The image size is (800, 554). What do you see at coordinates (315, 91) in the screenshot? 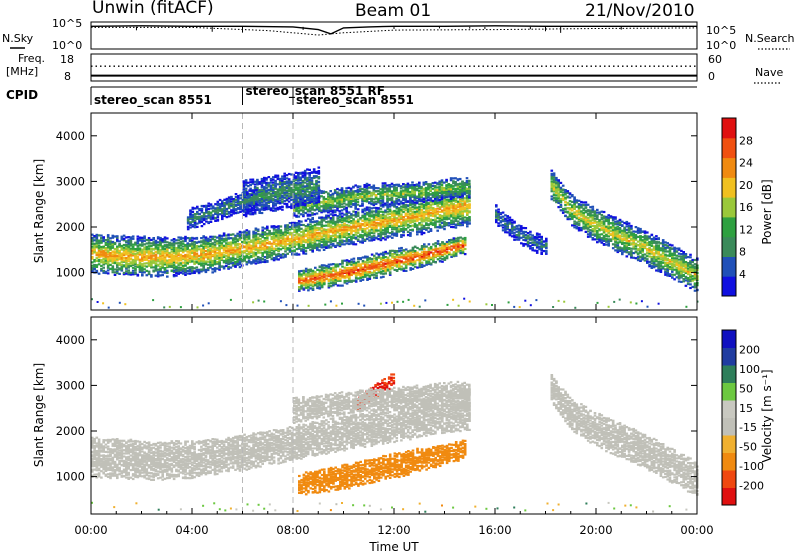
I see `cpid-segment-label: stereo_scan 8551 RF` at bounding box center [315, 91].